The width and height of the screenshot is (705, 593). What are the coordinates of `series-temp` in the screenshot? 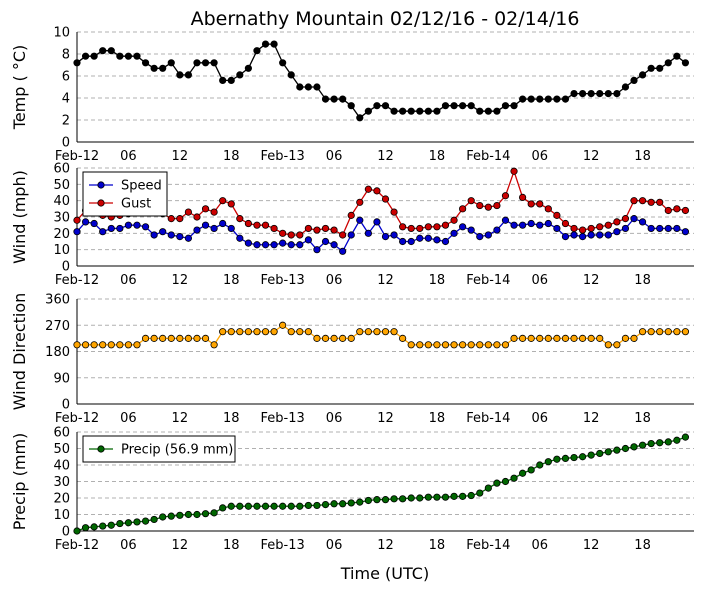 It's located at (381, 81).